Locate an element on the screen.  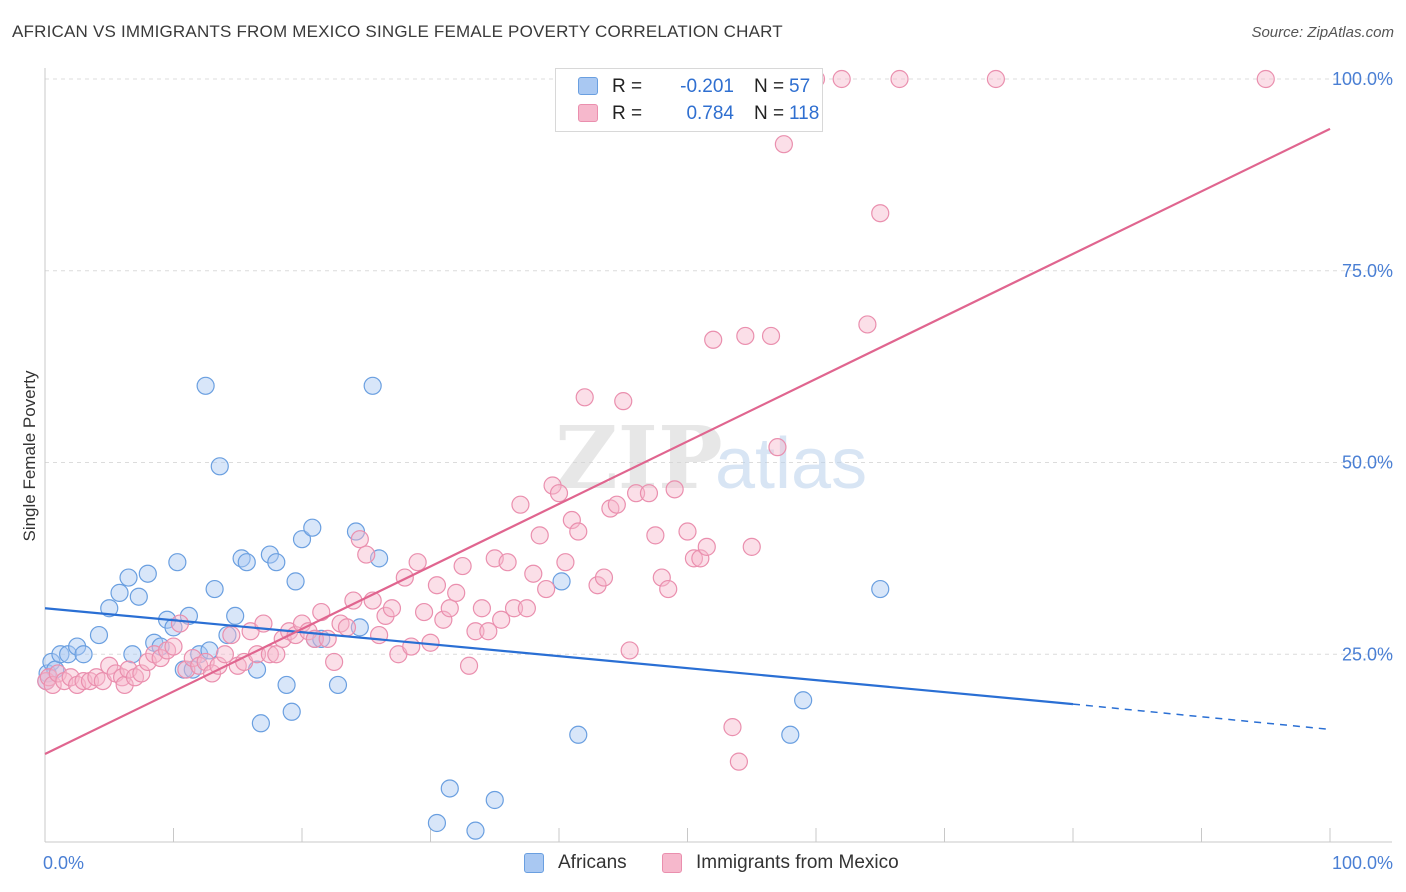
x-tick-label: 0.0% is located at coordinates (63, 863).